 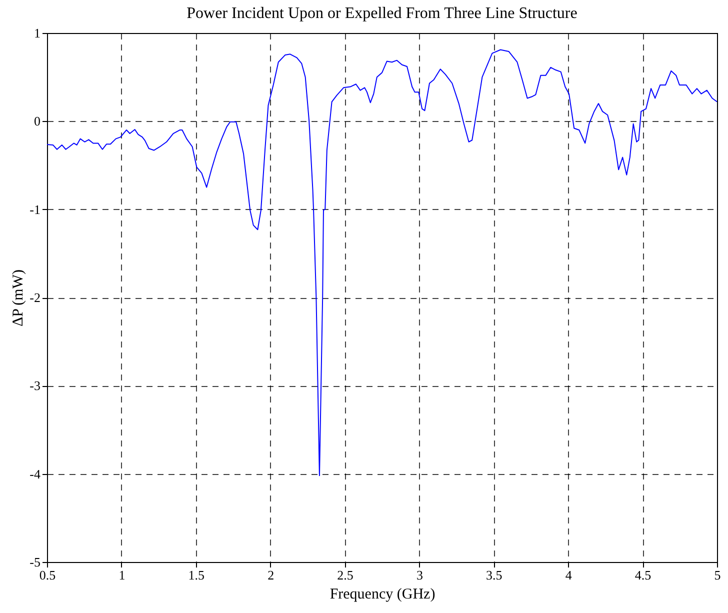 What do you see at coordinates (494, 575) in the screenshot?
I see `x-tick-label: 3.5` at bounding box center [494, 575].